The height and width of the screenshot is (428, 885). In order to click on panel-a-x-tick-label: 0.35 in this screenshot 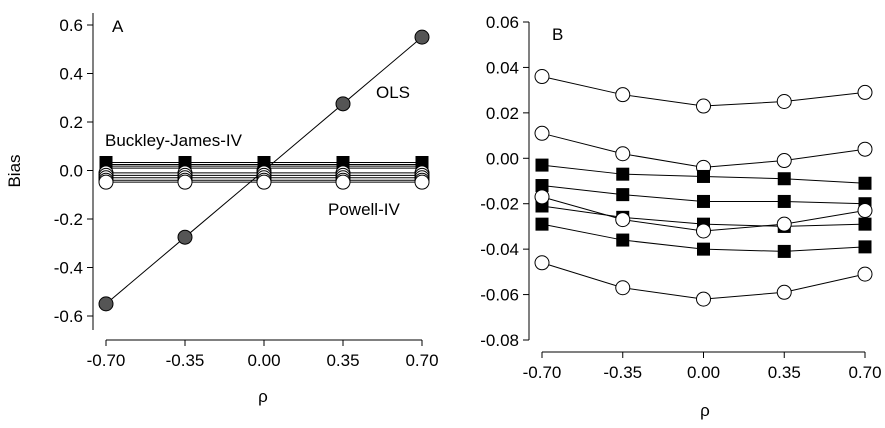, I will do `click(342, 360)`.